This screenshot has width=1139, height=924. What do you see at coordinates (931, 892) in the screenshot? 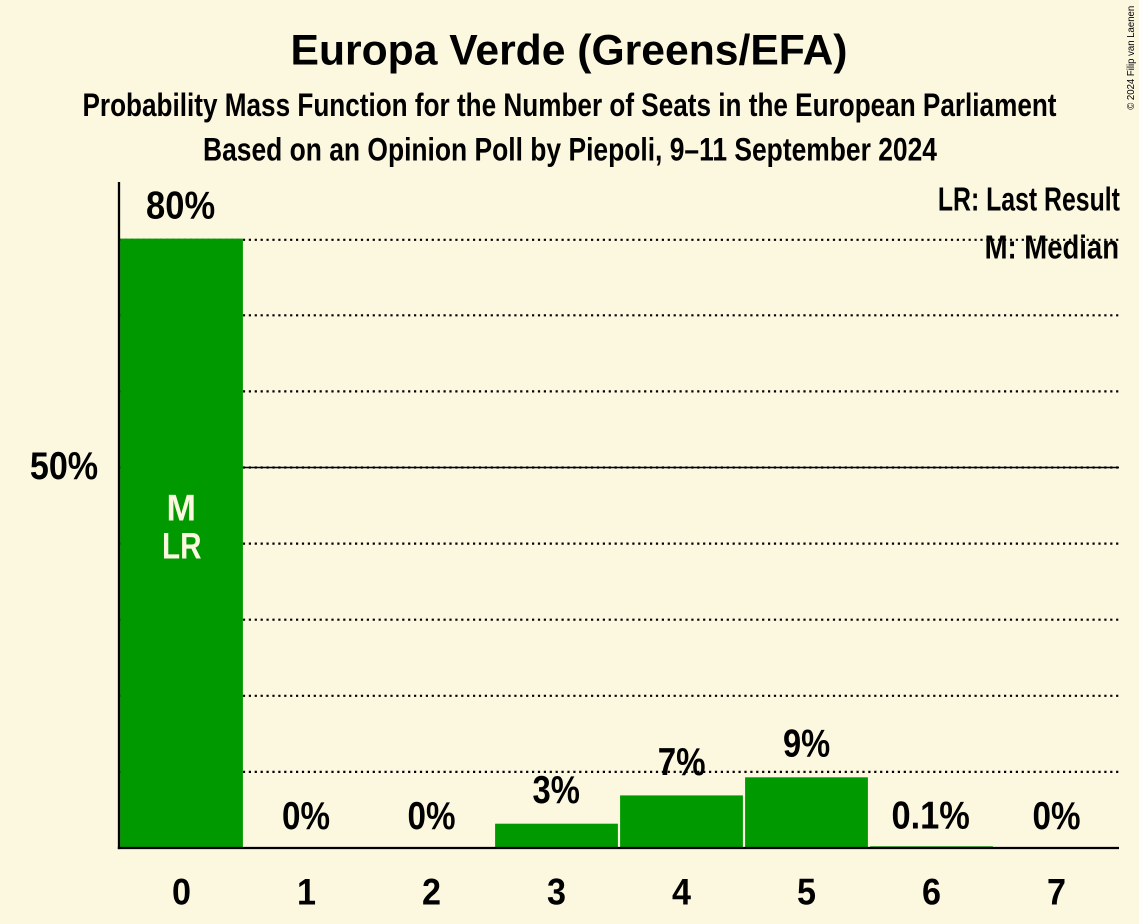
I see `svg-text: 6` at bounding box center [931, 892].